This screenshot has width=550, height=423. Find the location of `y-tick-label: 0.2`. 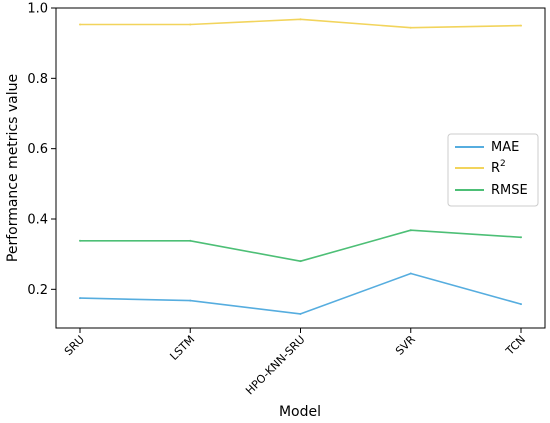

y-tick-label: 0.2 is located at coordinates (37, 290).